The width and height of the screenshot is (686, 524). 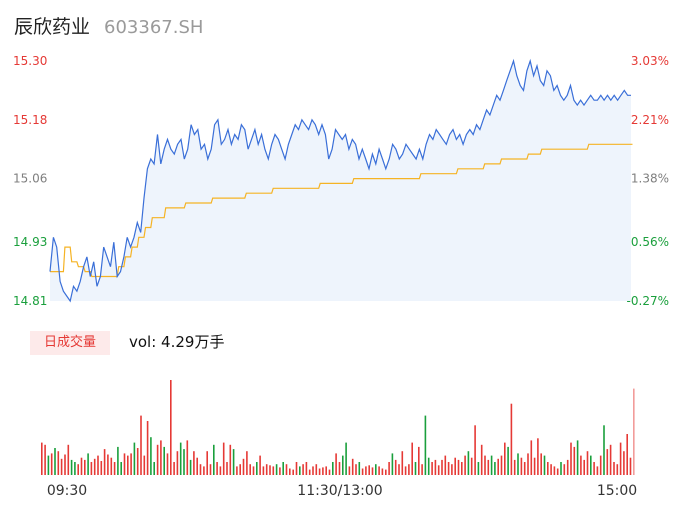 I want to click on time-tick-label: 11:30/13:00, so click(x=339, y=491).